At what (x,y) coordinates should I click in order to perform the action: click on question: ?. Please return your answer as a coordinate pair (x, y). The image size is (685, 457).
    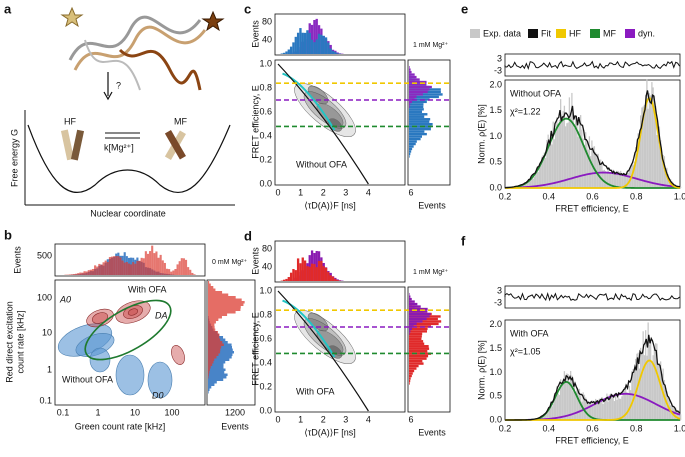
    Looking at the image, I should click on (118, 85).